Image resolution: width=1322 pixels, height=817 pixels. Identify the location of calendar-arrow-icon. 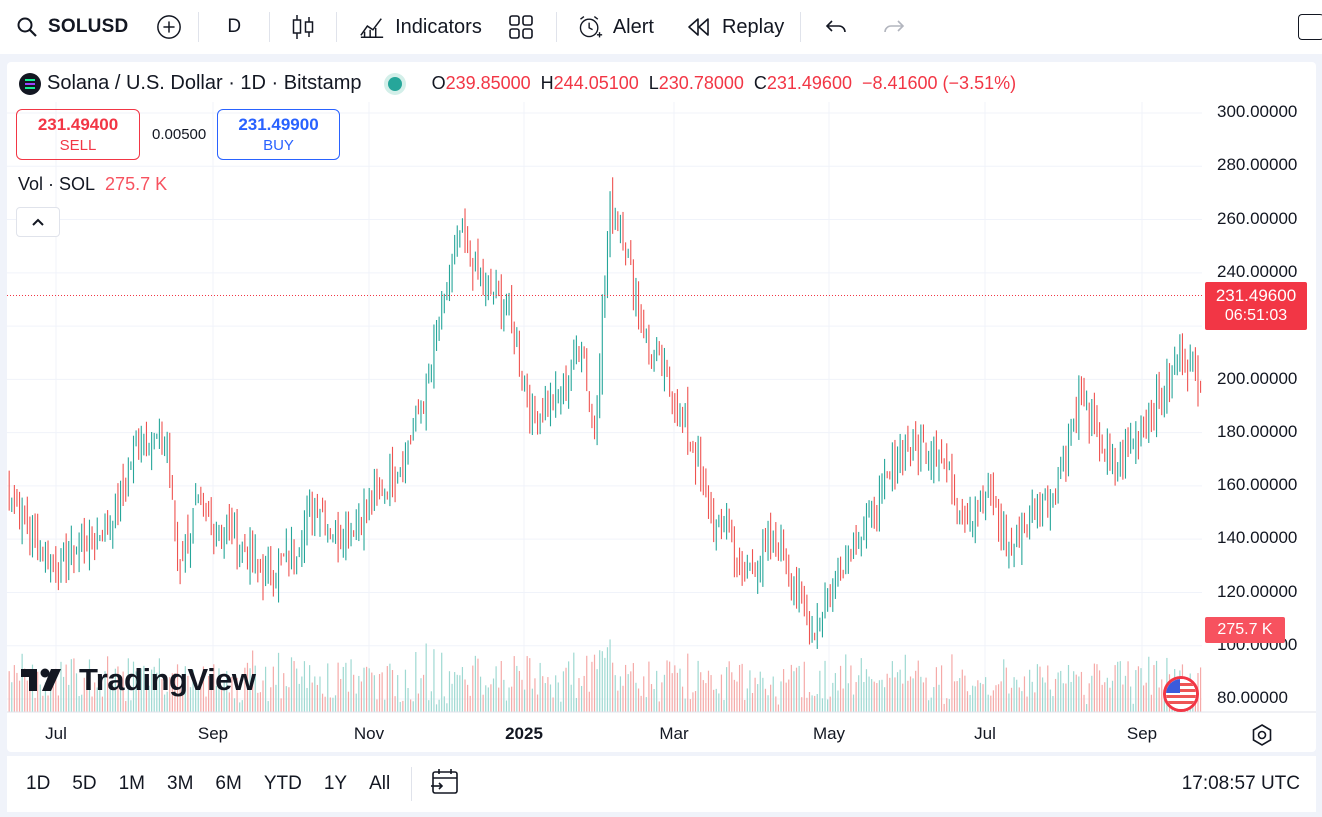
(444, 781).